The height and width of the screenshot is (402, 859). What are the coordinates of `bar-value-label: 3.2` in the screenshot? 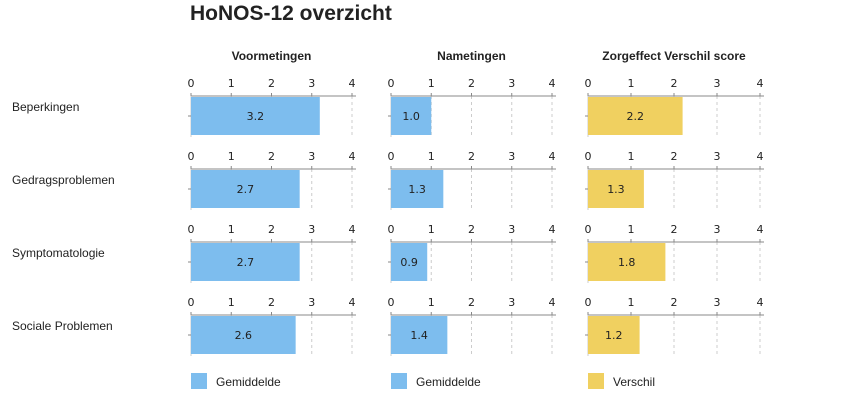 It's located at (256, 116).